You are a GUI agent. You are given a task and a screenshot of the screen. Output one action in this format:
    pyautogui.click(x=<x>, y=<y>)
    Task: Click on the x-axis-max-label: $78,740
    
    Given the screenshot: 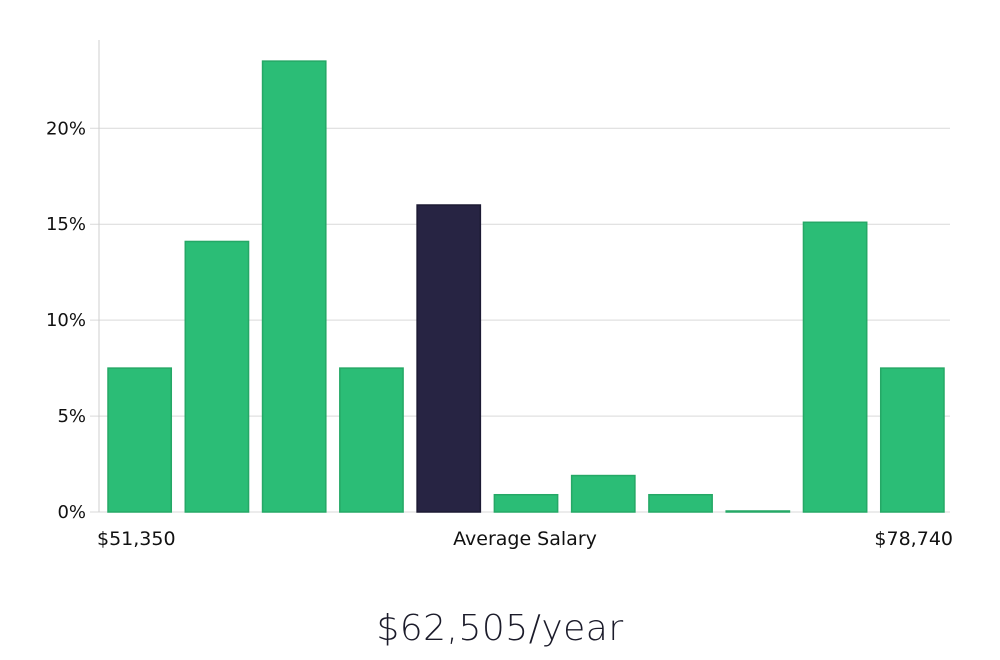 What is the action you would take?
    pyautogui.click(x=913, y=539)
    